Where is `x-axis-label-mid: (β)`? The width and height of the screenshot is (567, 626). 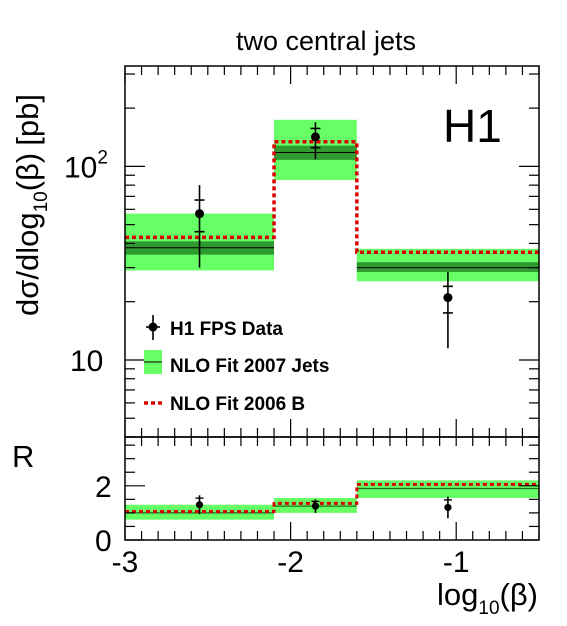 x-axis-label-mid: (β) is located at coordinates (519, 594).